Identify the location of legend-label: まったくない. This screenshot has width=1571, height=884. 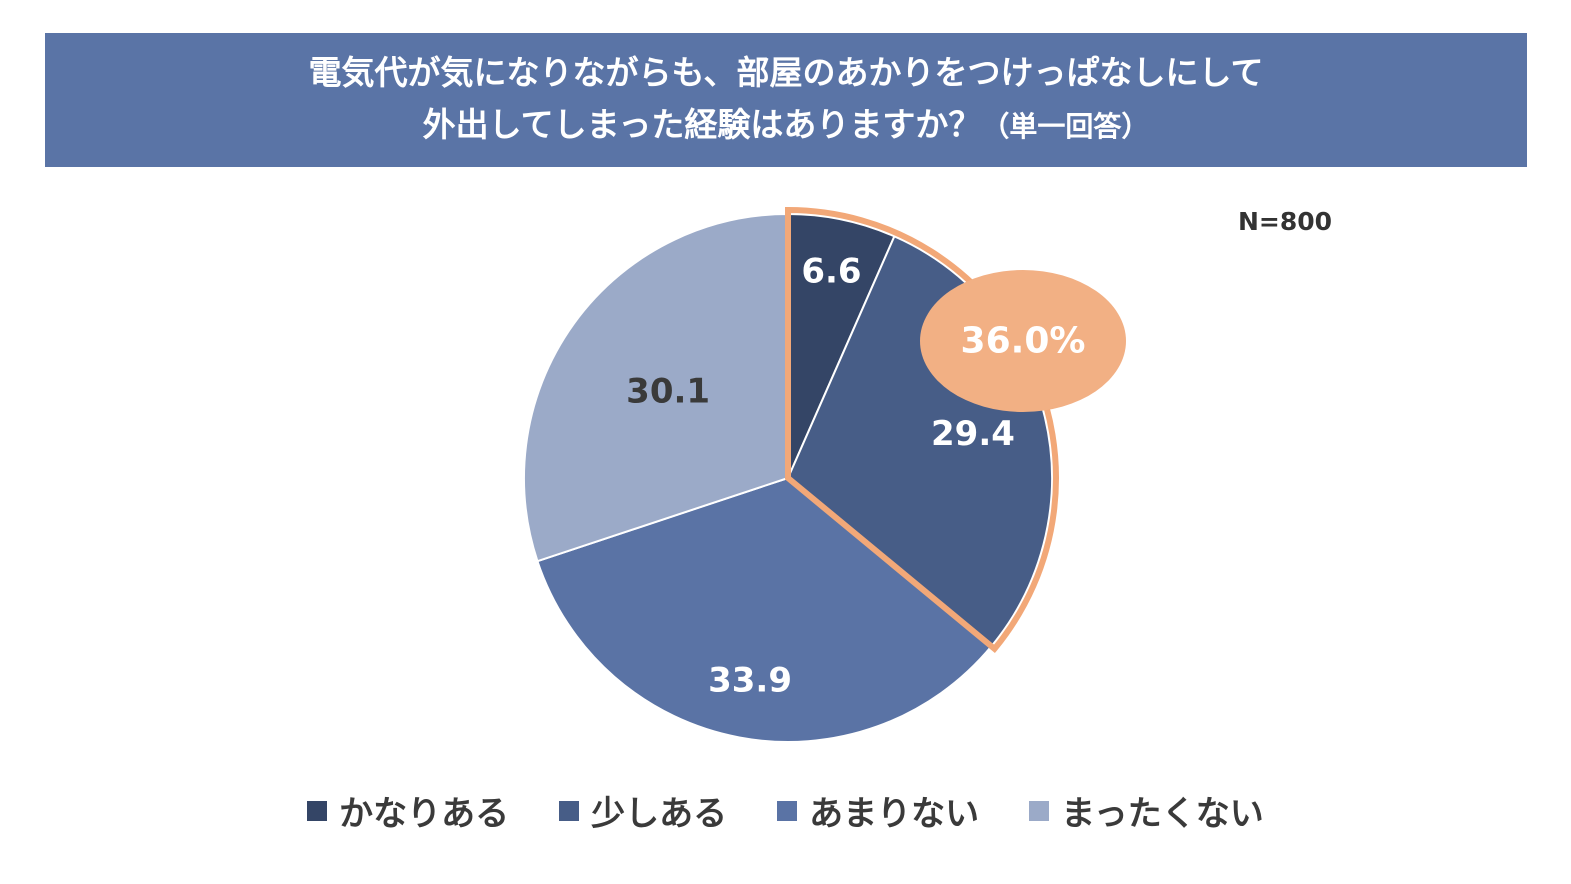
(1162, 814).